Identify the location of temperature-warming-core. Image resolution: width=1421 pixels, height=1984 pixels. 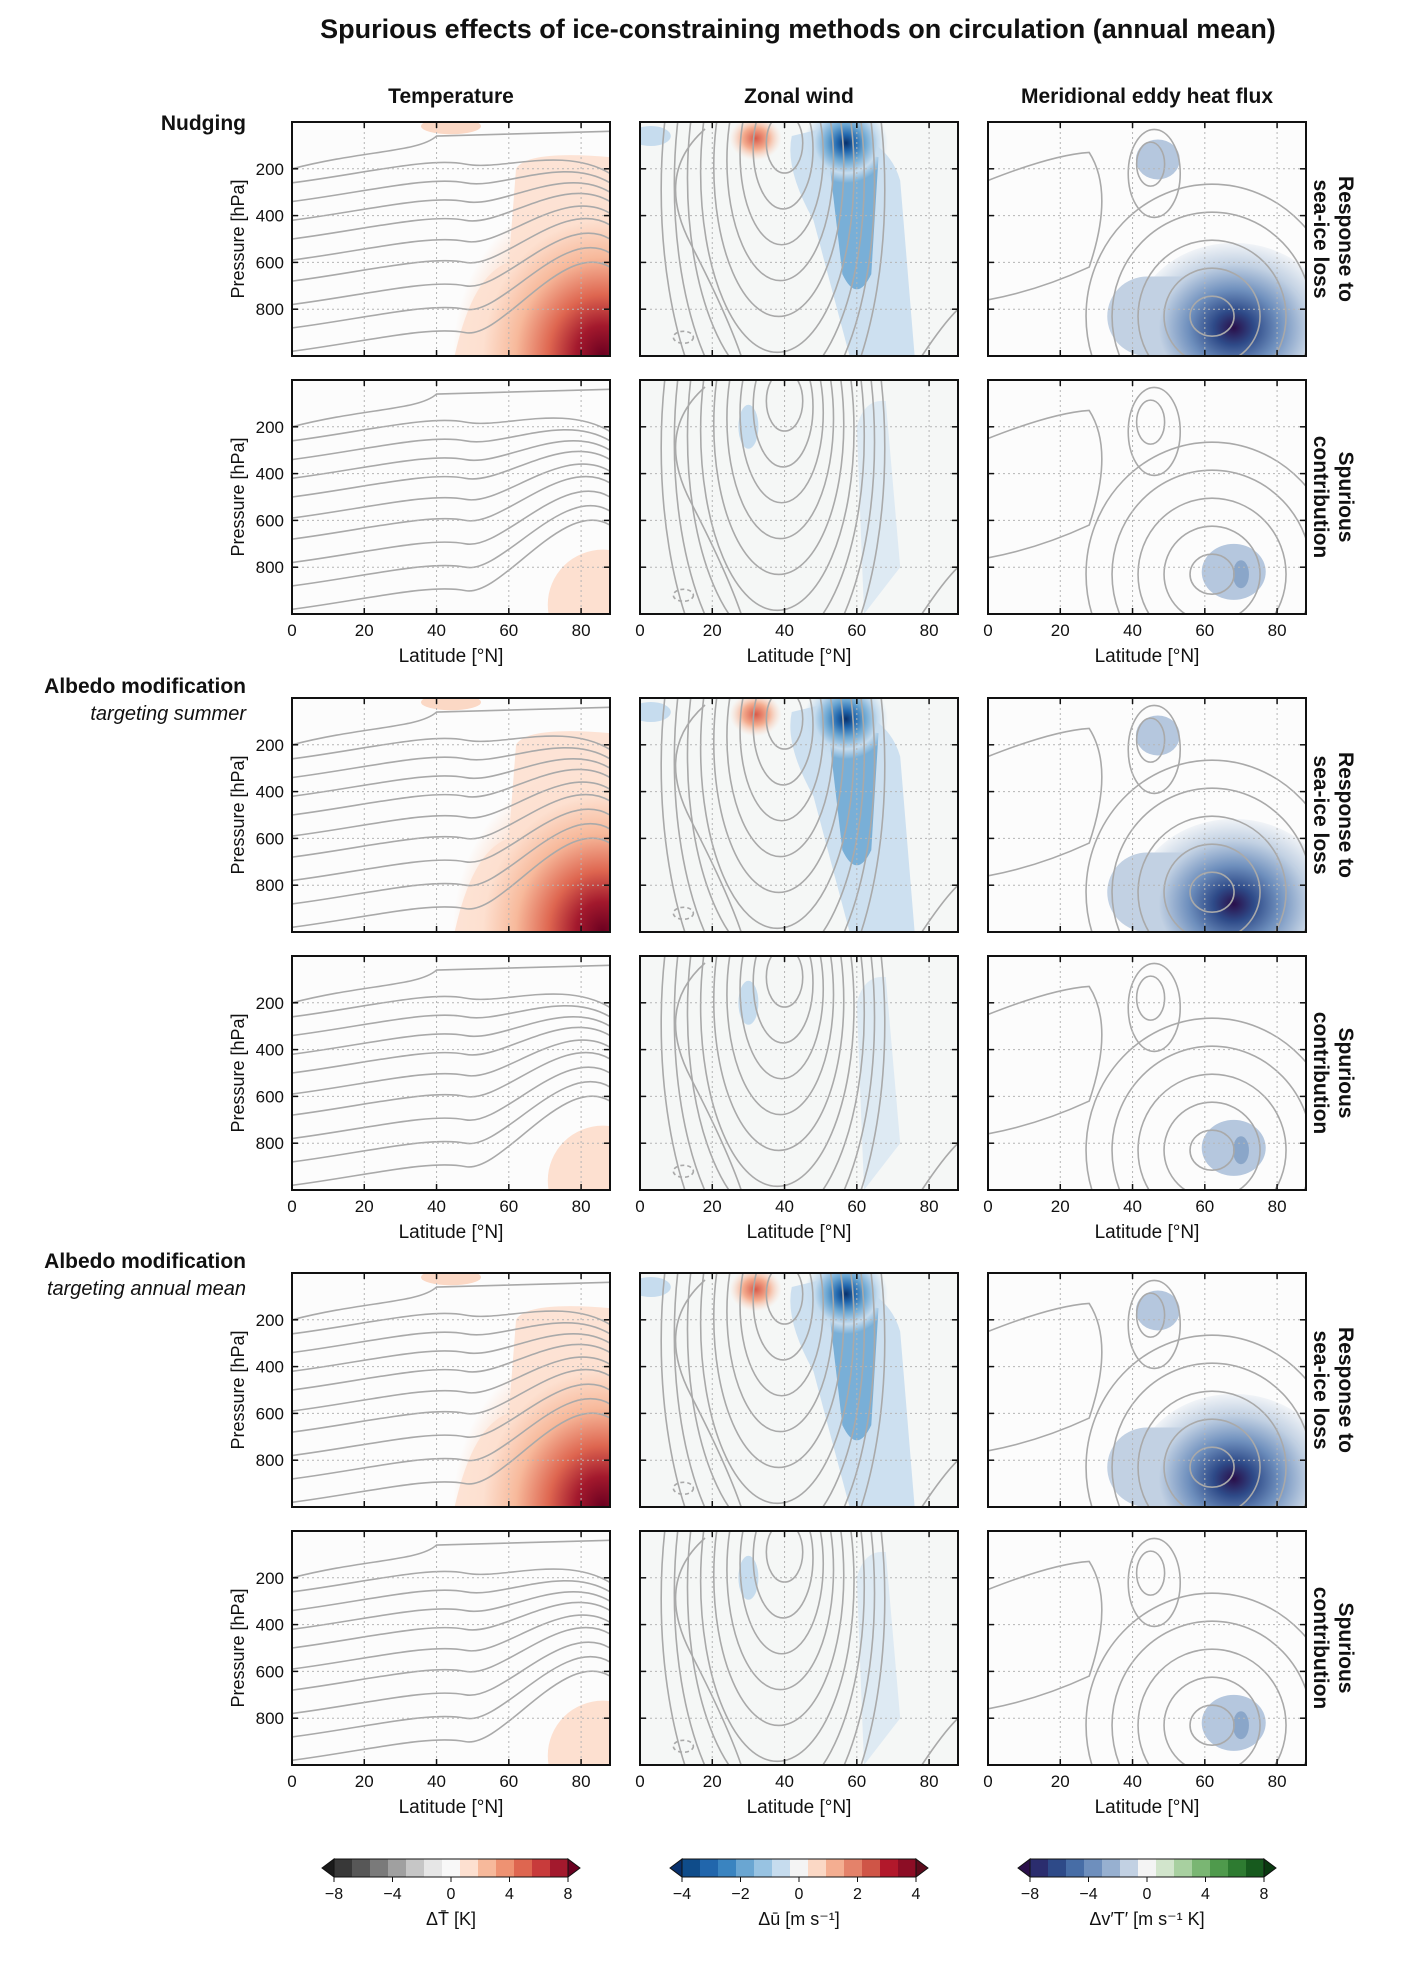
(531, 271).